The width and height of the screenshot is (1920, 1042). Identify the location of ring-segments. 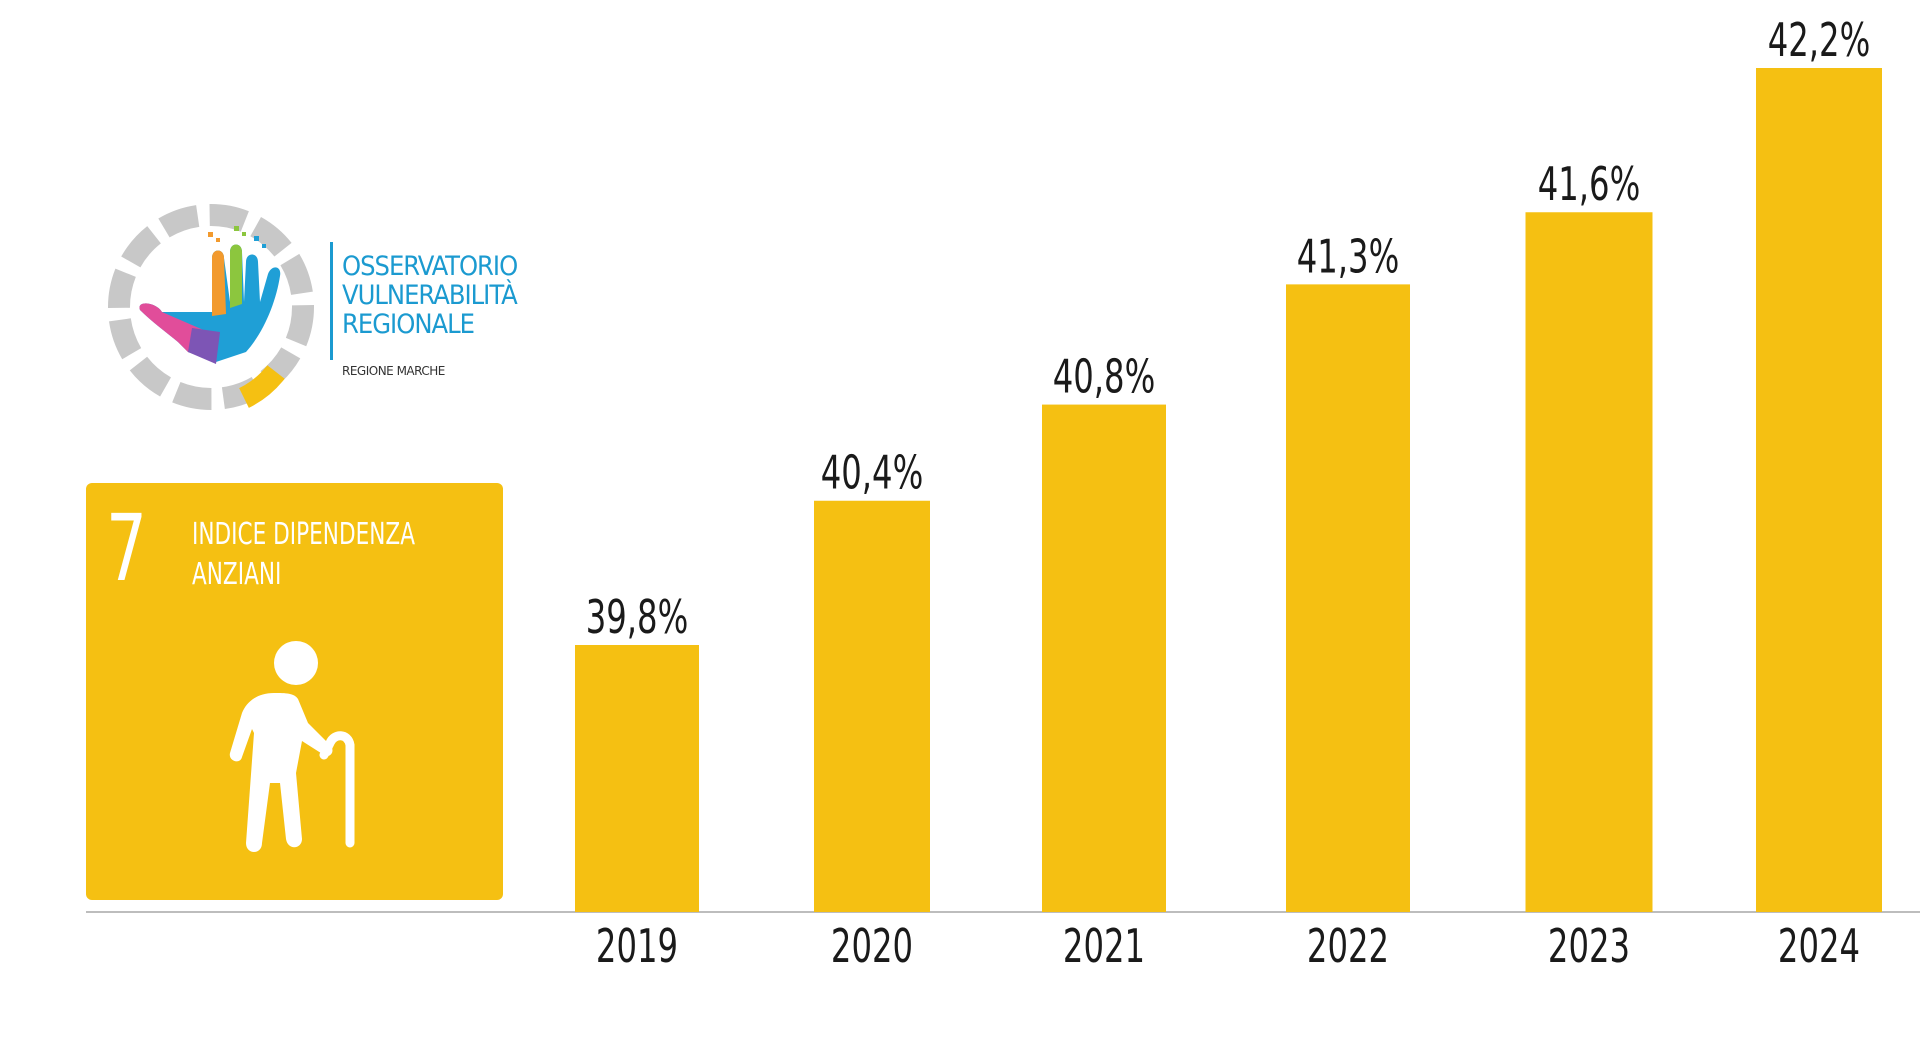
(211, 307).